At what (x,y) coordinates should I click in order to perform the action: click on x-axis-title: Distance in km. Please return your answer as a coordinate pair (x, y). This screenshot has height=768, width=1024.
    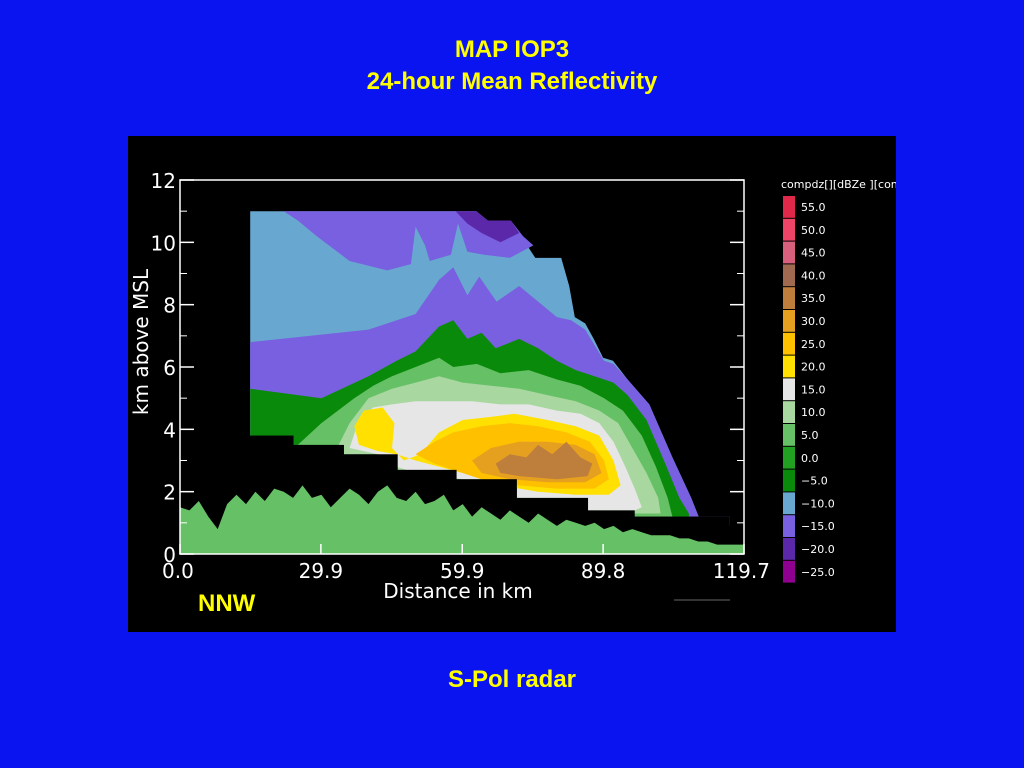
    Looking at the image, I should click on (457, 591).